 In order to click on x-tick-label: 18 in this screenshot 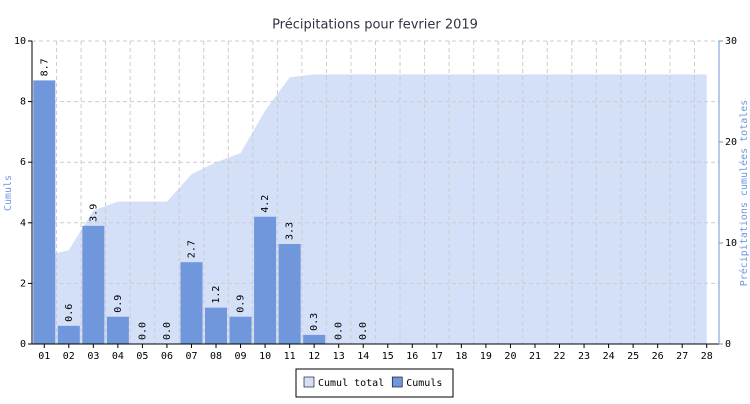, I will do `click(461, 356)`.